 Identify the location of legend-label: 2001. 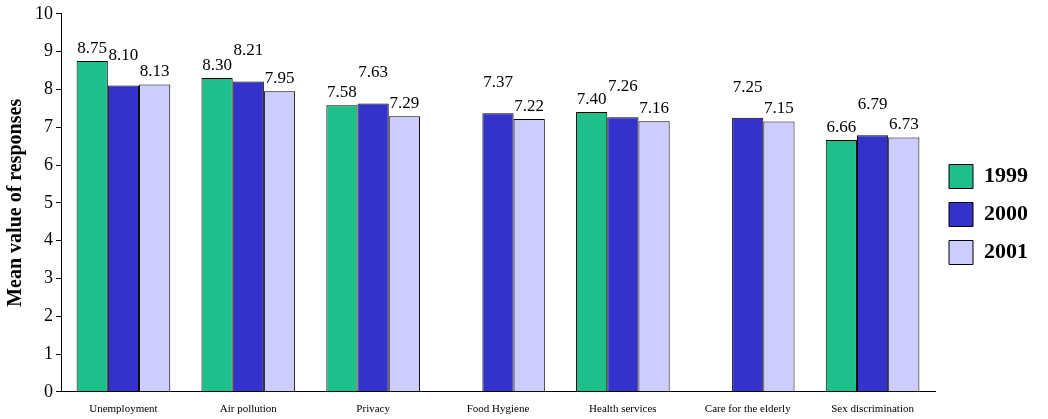
(1006, 251).